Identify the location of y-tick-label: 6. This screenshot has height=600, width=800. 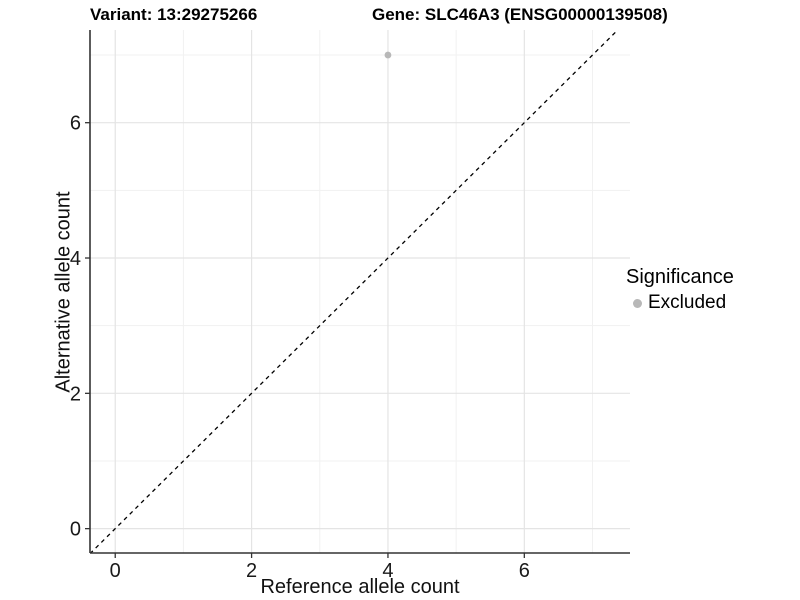
(75, 124).